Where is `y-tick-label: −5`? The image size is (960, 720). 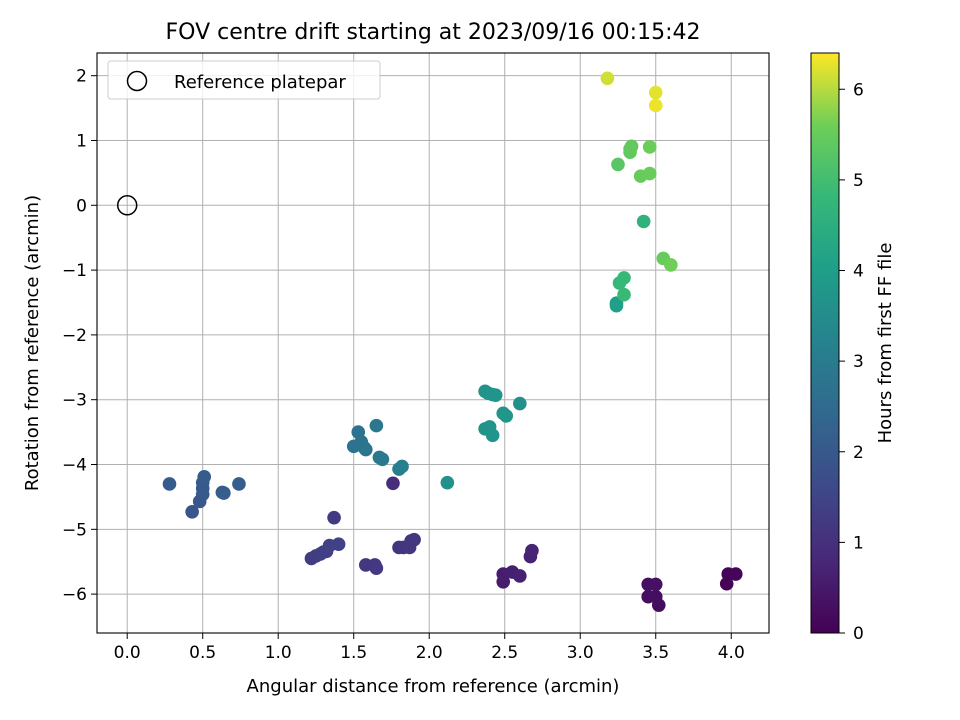 y-tick-label: −5 is located at coordinates (74, 530).